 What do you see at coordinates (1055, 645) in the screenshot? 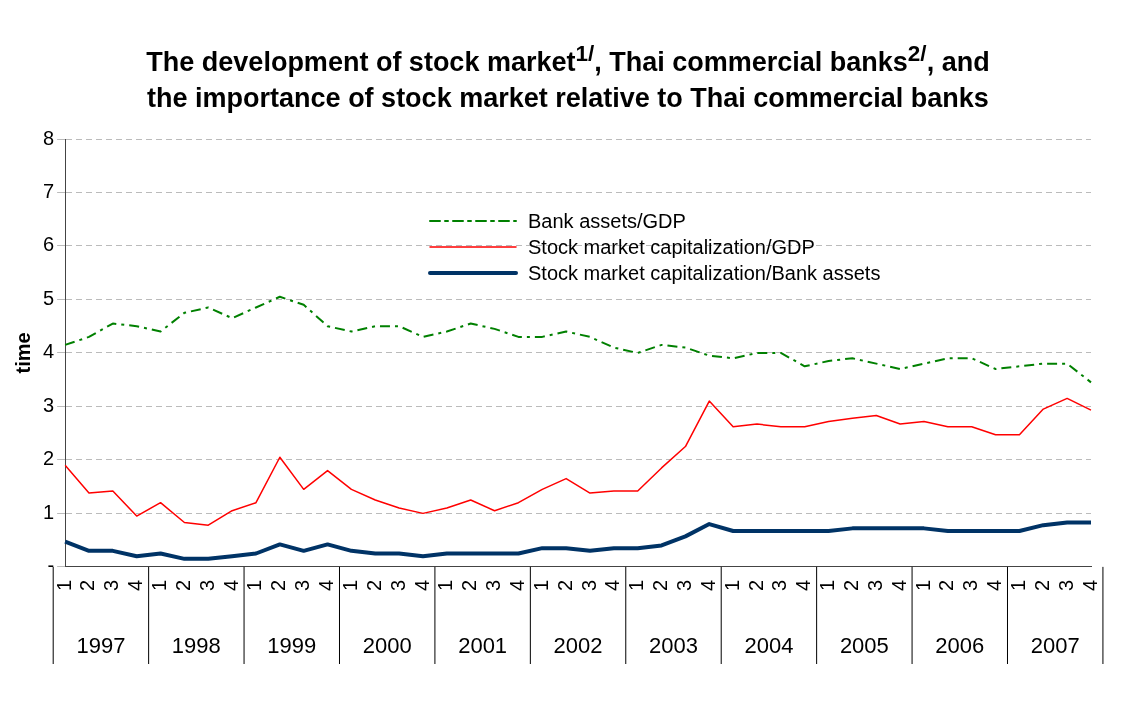
I see `text: 2007` at bounding box center [1055, 645].